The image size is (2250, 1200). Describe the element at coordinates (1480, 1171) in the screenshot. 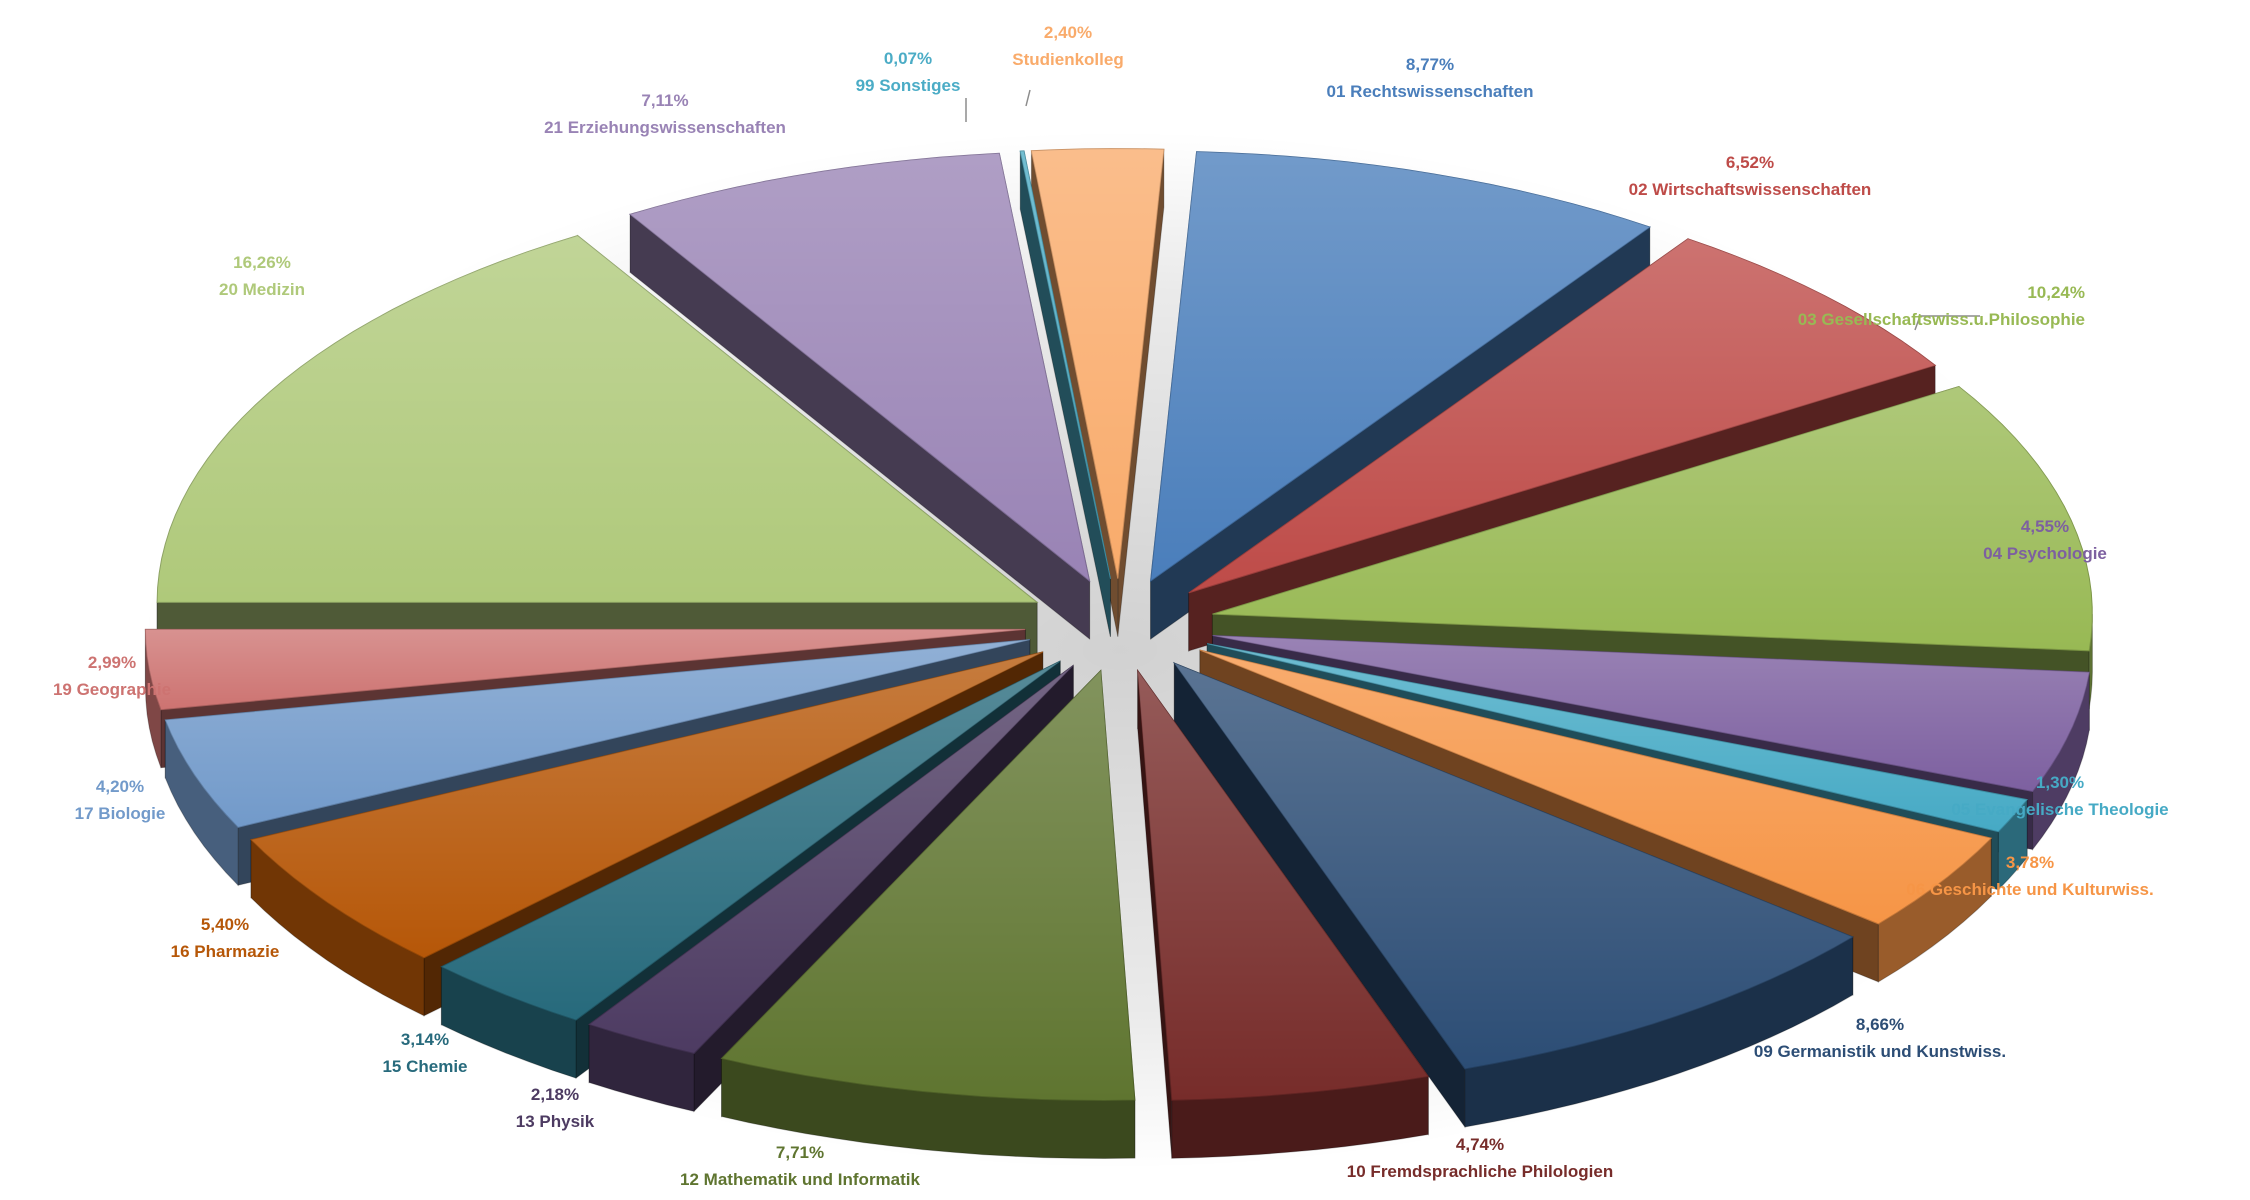

I see `slice-category-label: 10 Fremdsprachliche Philologien` at that location.